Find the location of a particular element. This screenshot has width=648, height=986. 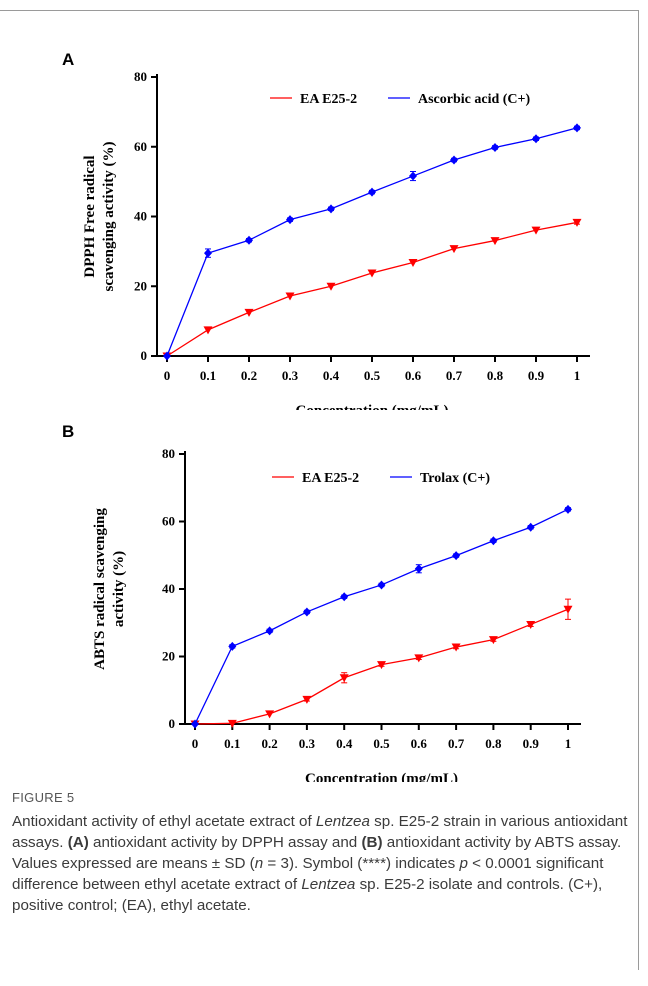

legend-label: Trolax (C+) is located at coordinates (455, 478).